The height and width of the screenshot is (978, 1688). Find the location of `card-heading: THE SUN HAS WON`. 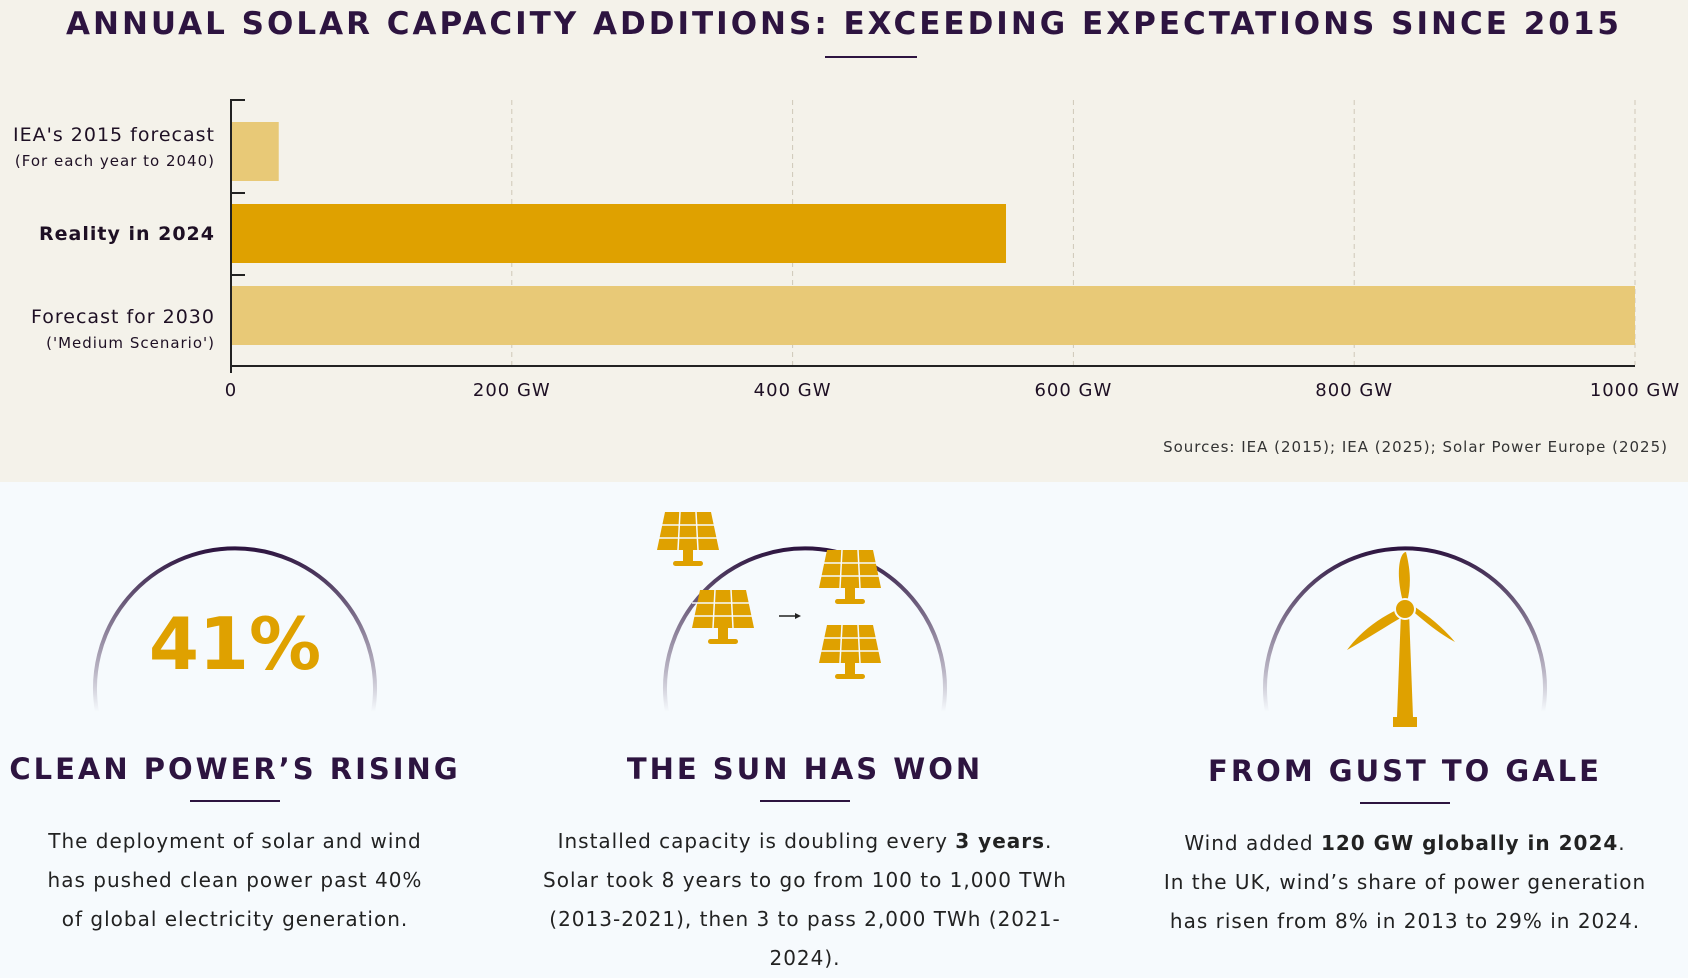

card-heading: THE SUN HAS WON is located at coordinates (805, 769).